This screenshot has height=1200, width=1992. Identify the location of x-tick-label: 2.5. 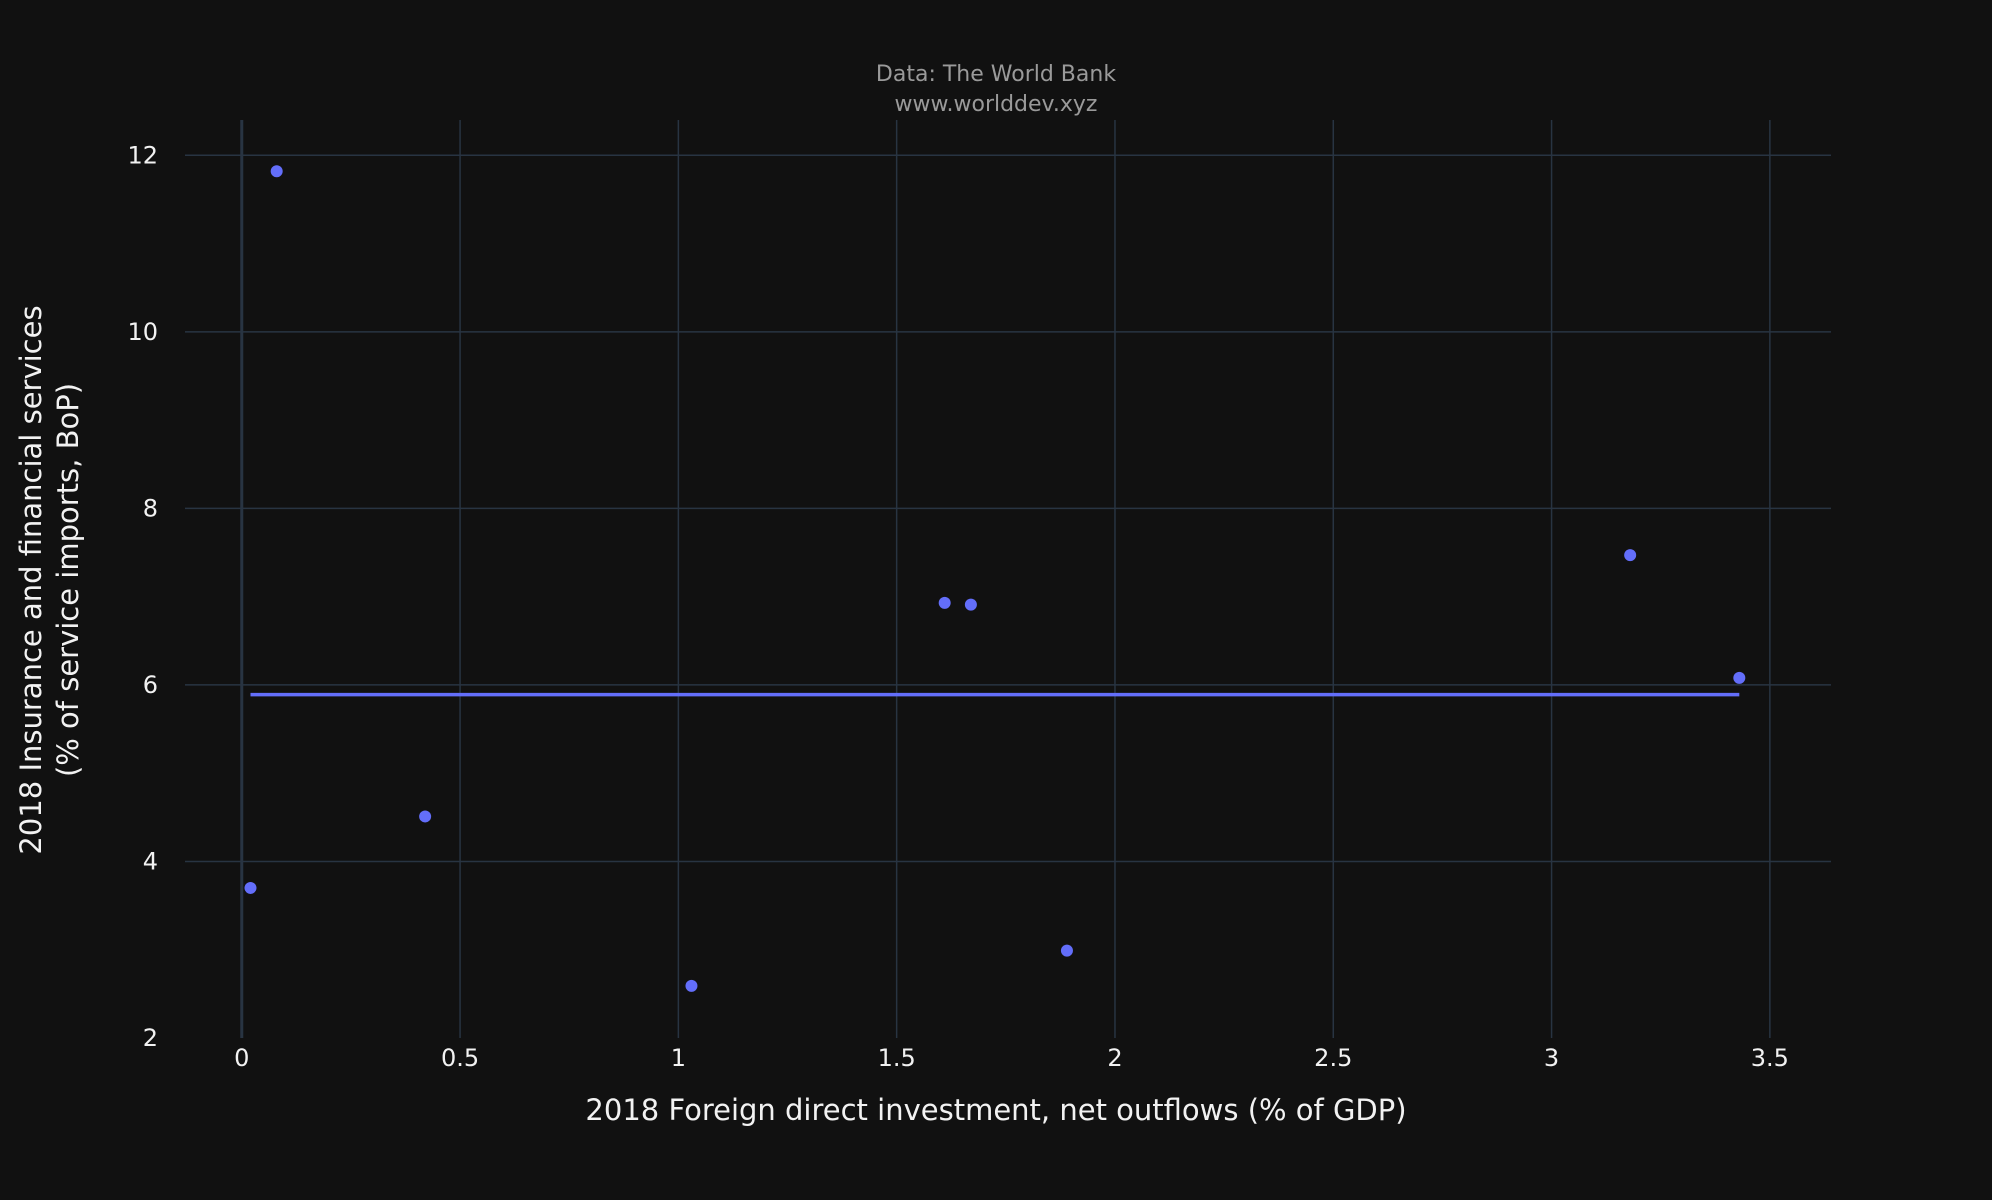
(1333, 1058).